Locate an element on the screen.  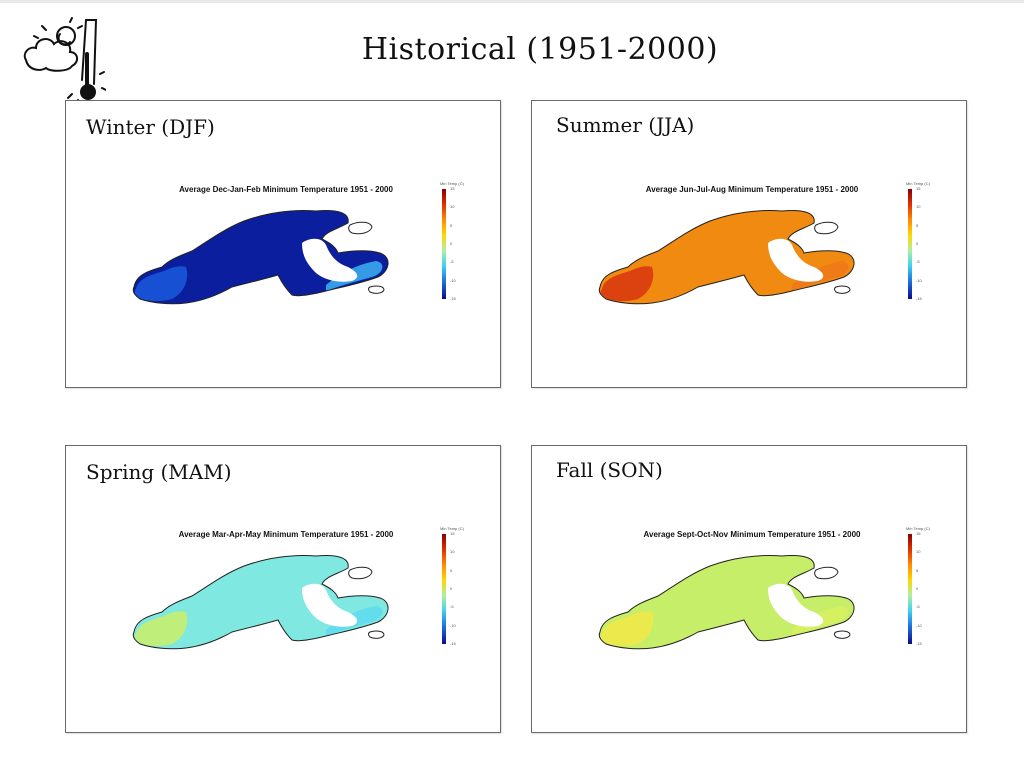
temperature-map-winter is located at coordinates (260, 257).